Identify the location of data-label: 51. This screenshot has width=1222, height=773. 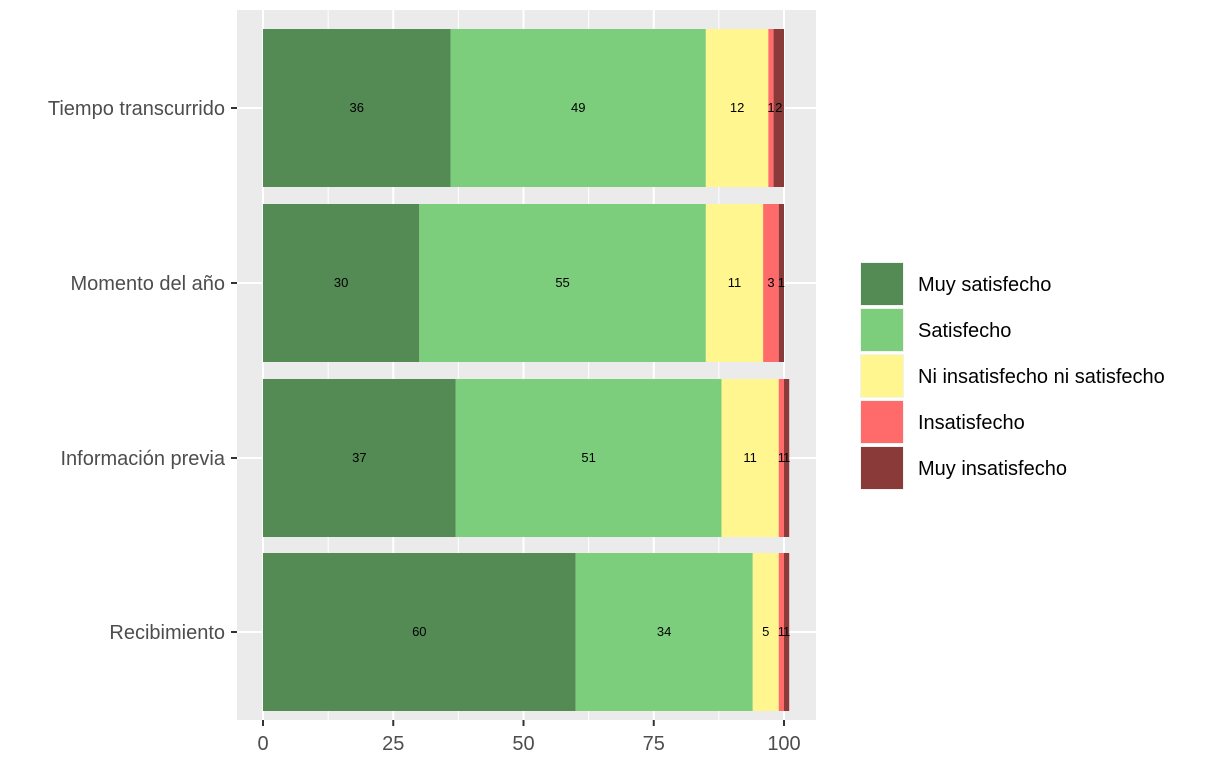
(588, 457).